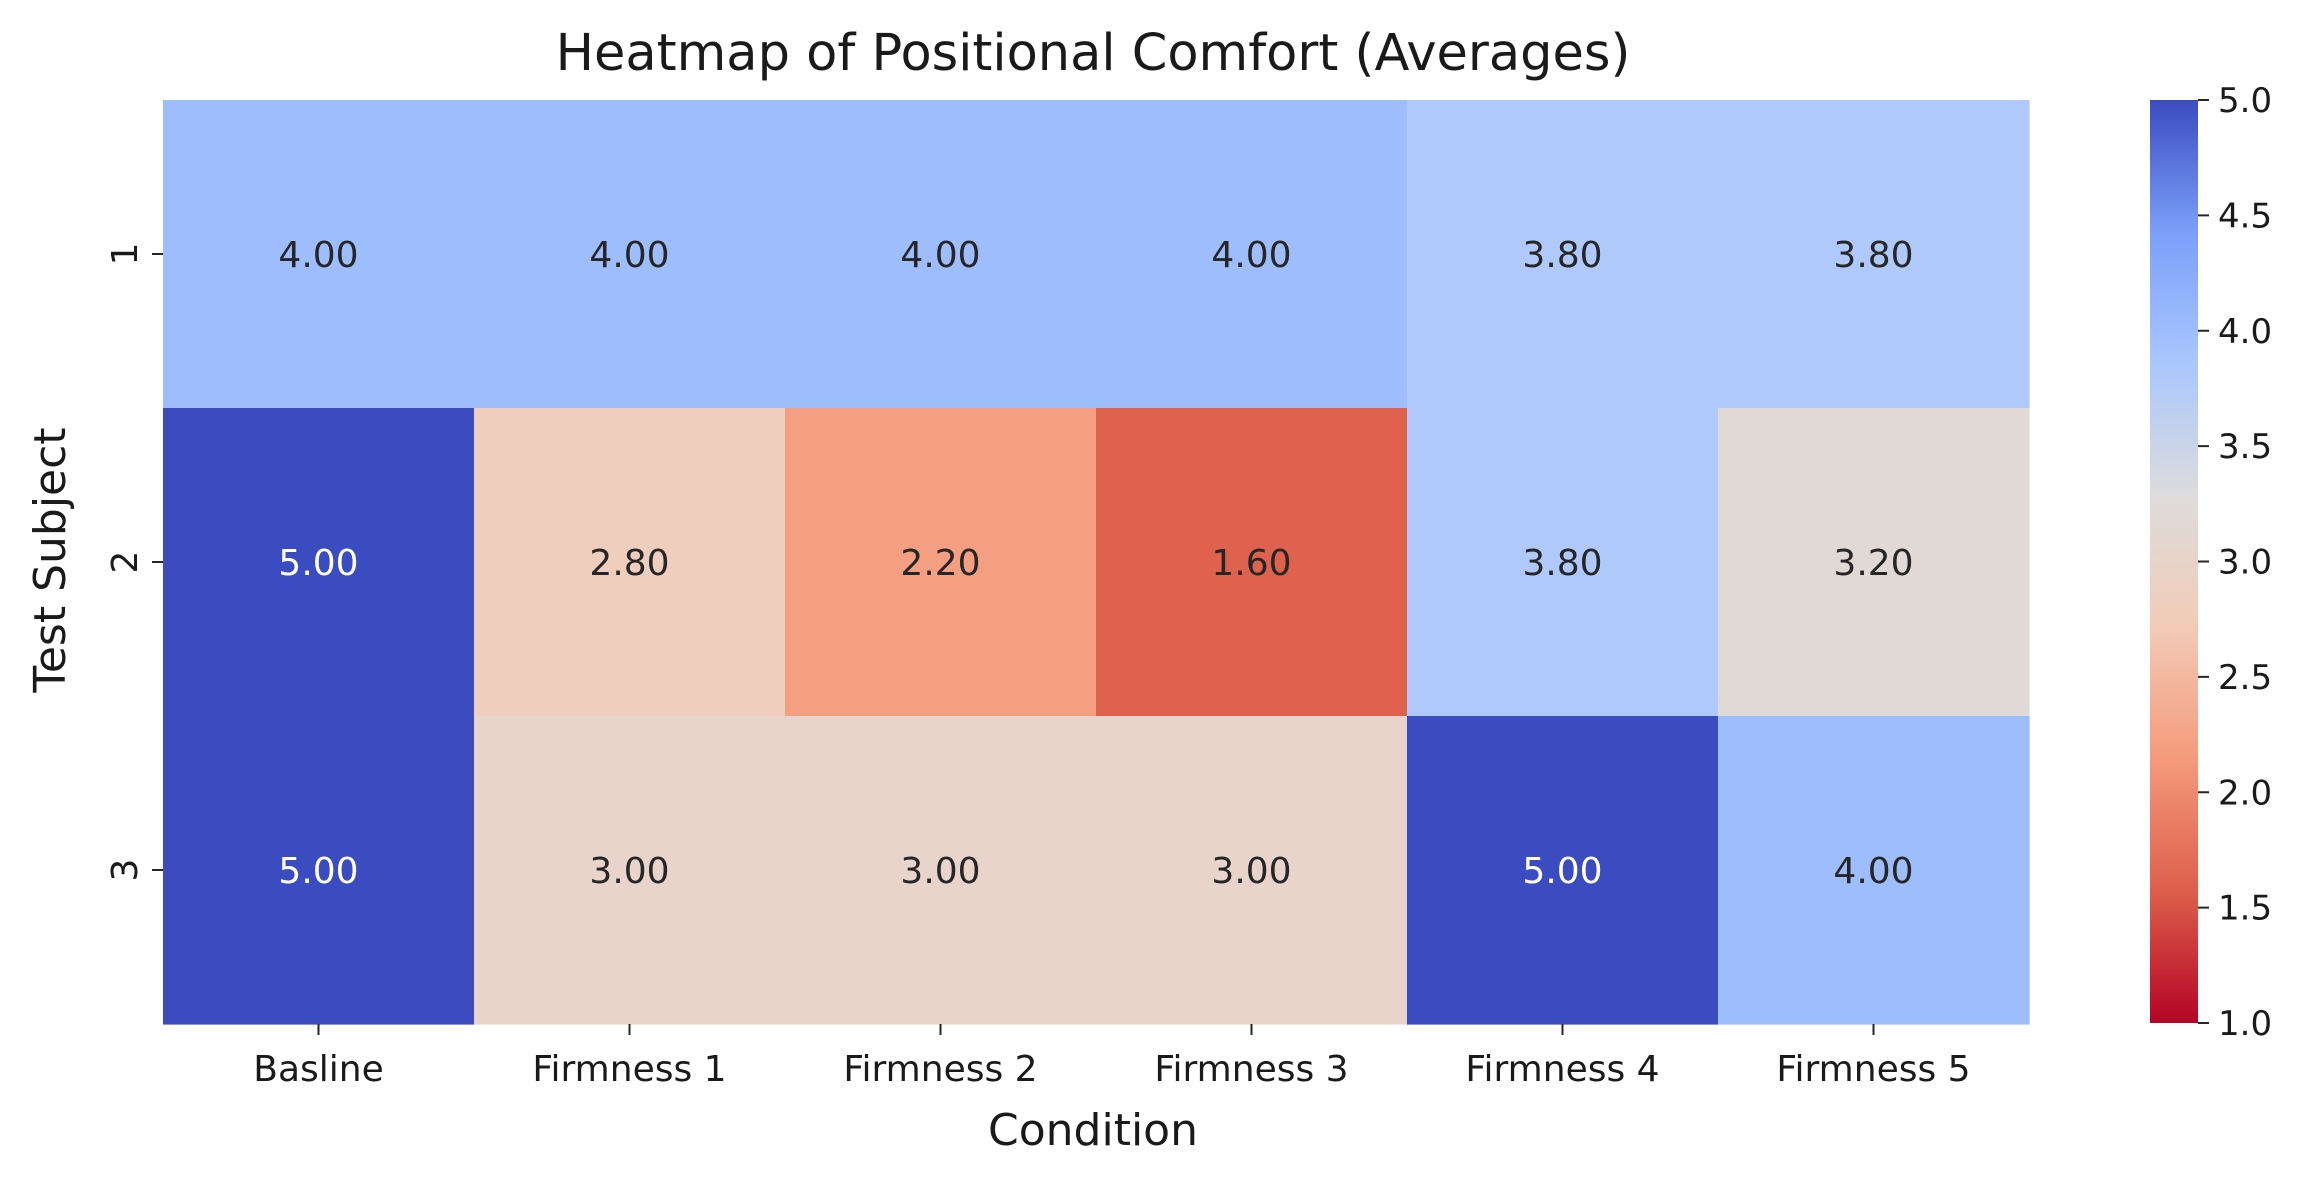 This screenshot has width=2311, height=1187. What do you see at coordinates (940, 1069) in the screenshot?
I see `x-tick-label: Firmness 2` at bounding box center [940, 1069].